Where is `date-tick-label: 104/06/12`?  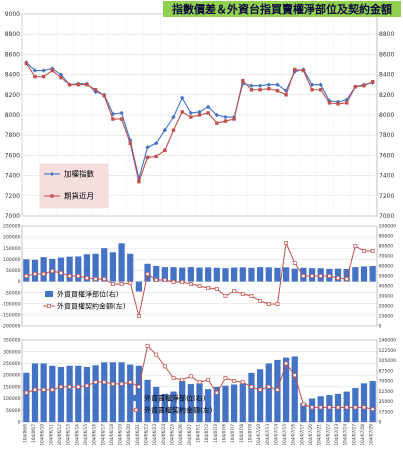
date-tick-label: 104/06/12 is located at coordinates (59, 435).